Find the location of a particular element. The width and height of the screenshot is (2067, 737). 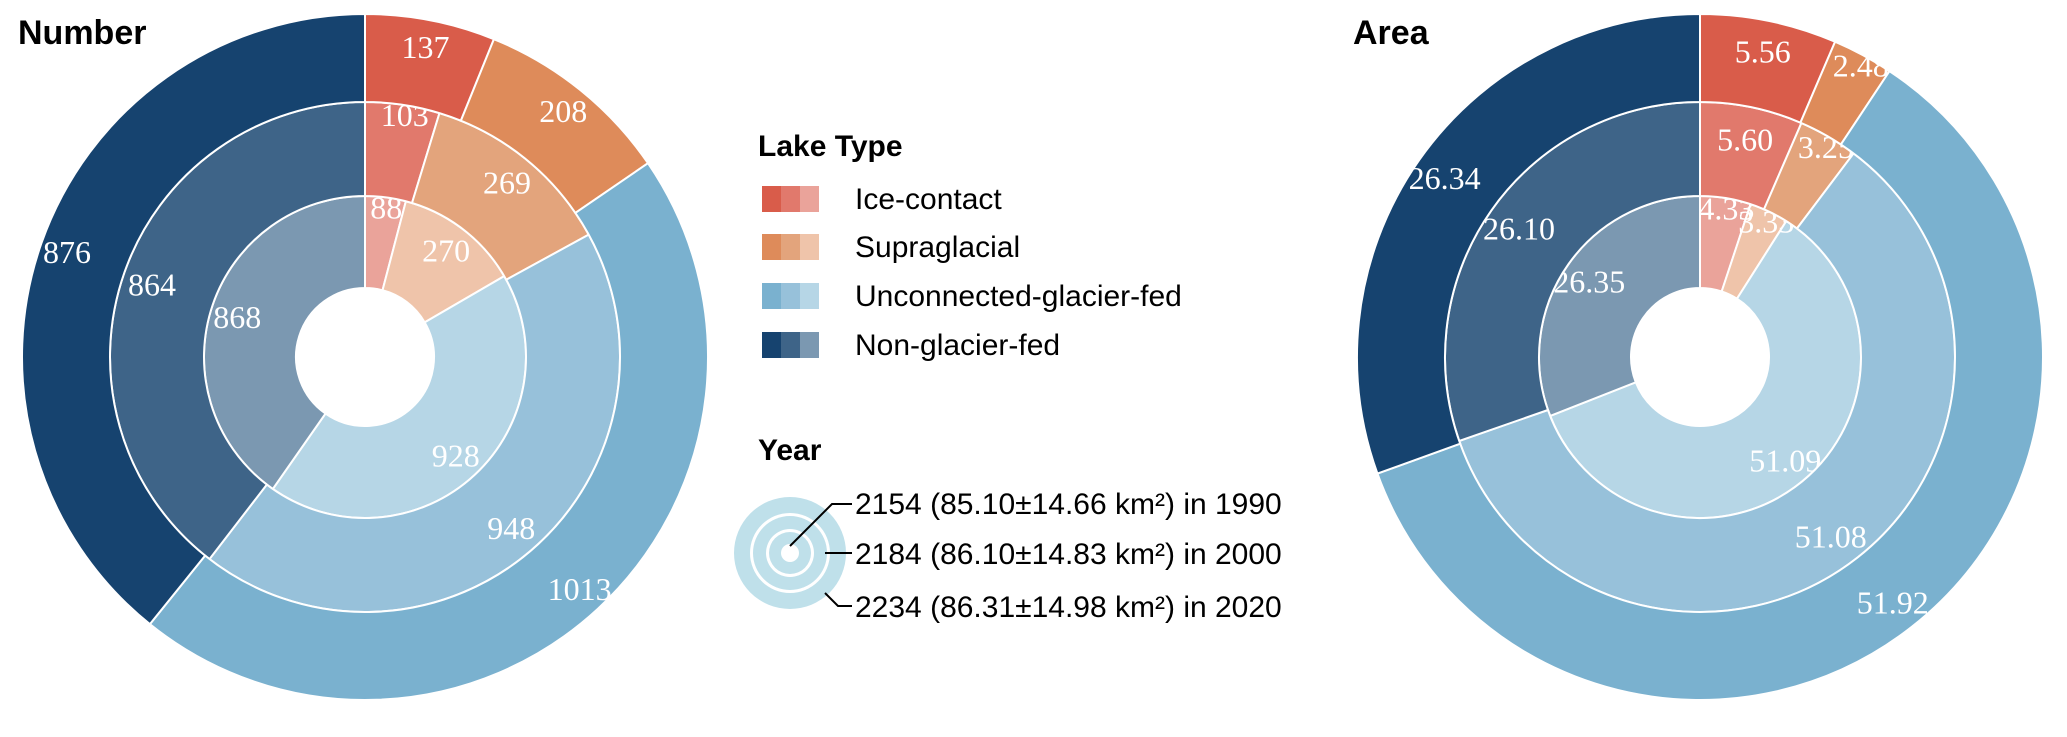

label-number-2020-unconnected-glacier-fed: 1013 is located at coordinates (580, 589).